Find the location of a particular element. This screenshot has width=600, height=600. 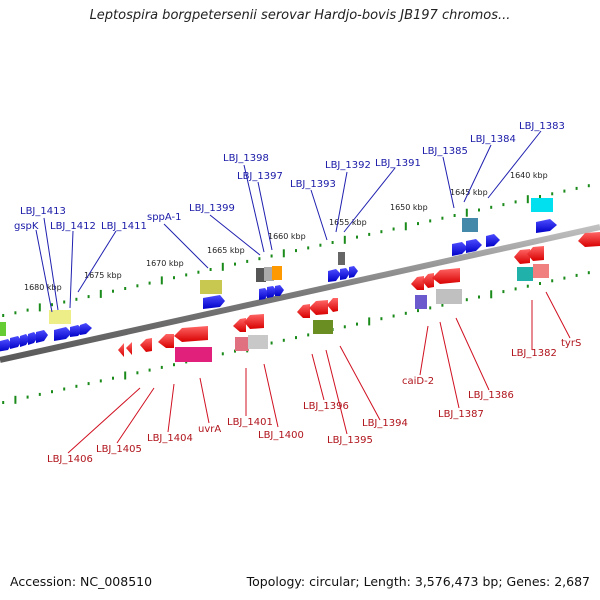

gene-label: LBJ_1386 is located at coordinates (491, 395).